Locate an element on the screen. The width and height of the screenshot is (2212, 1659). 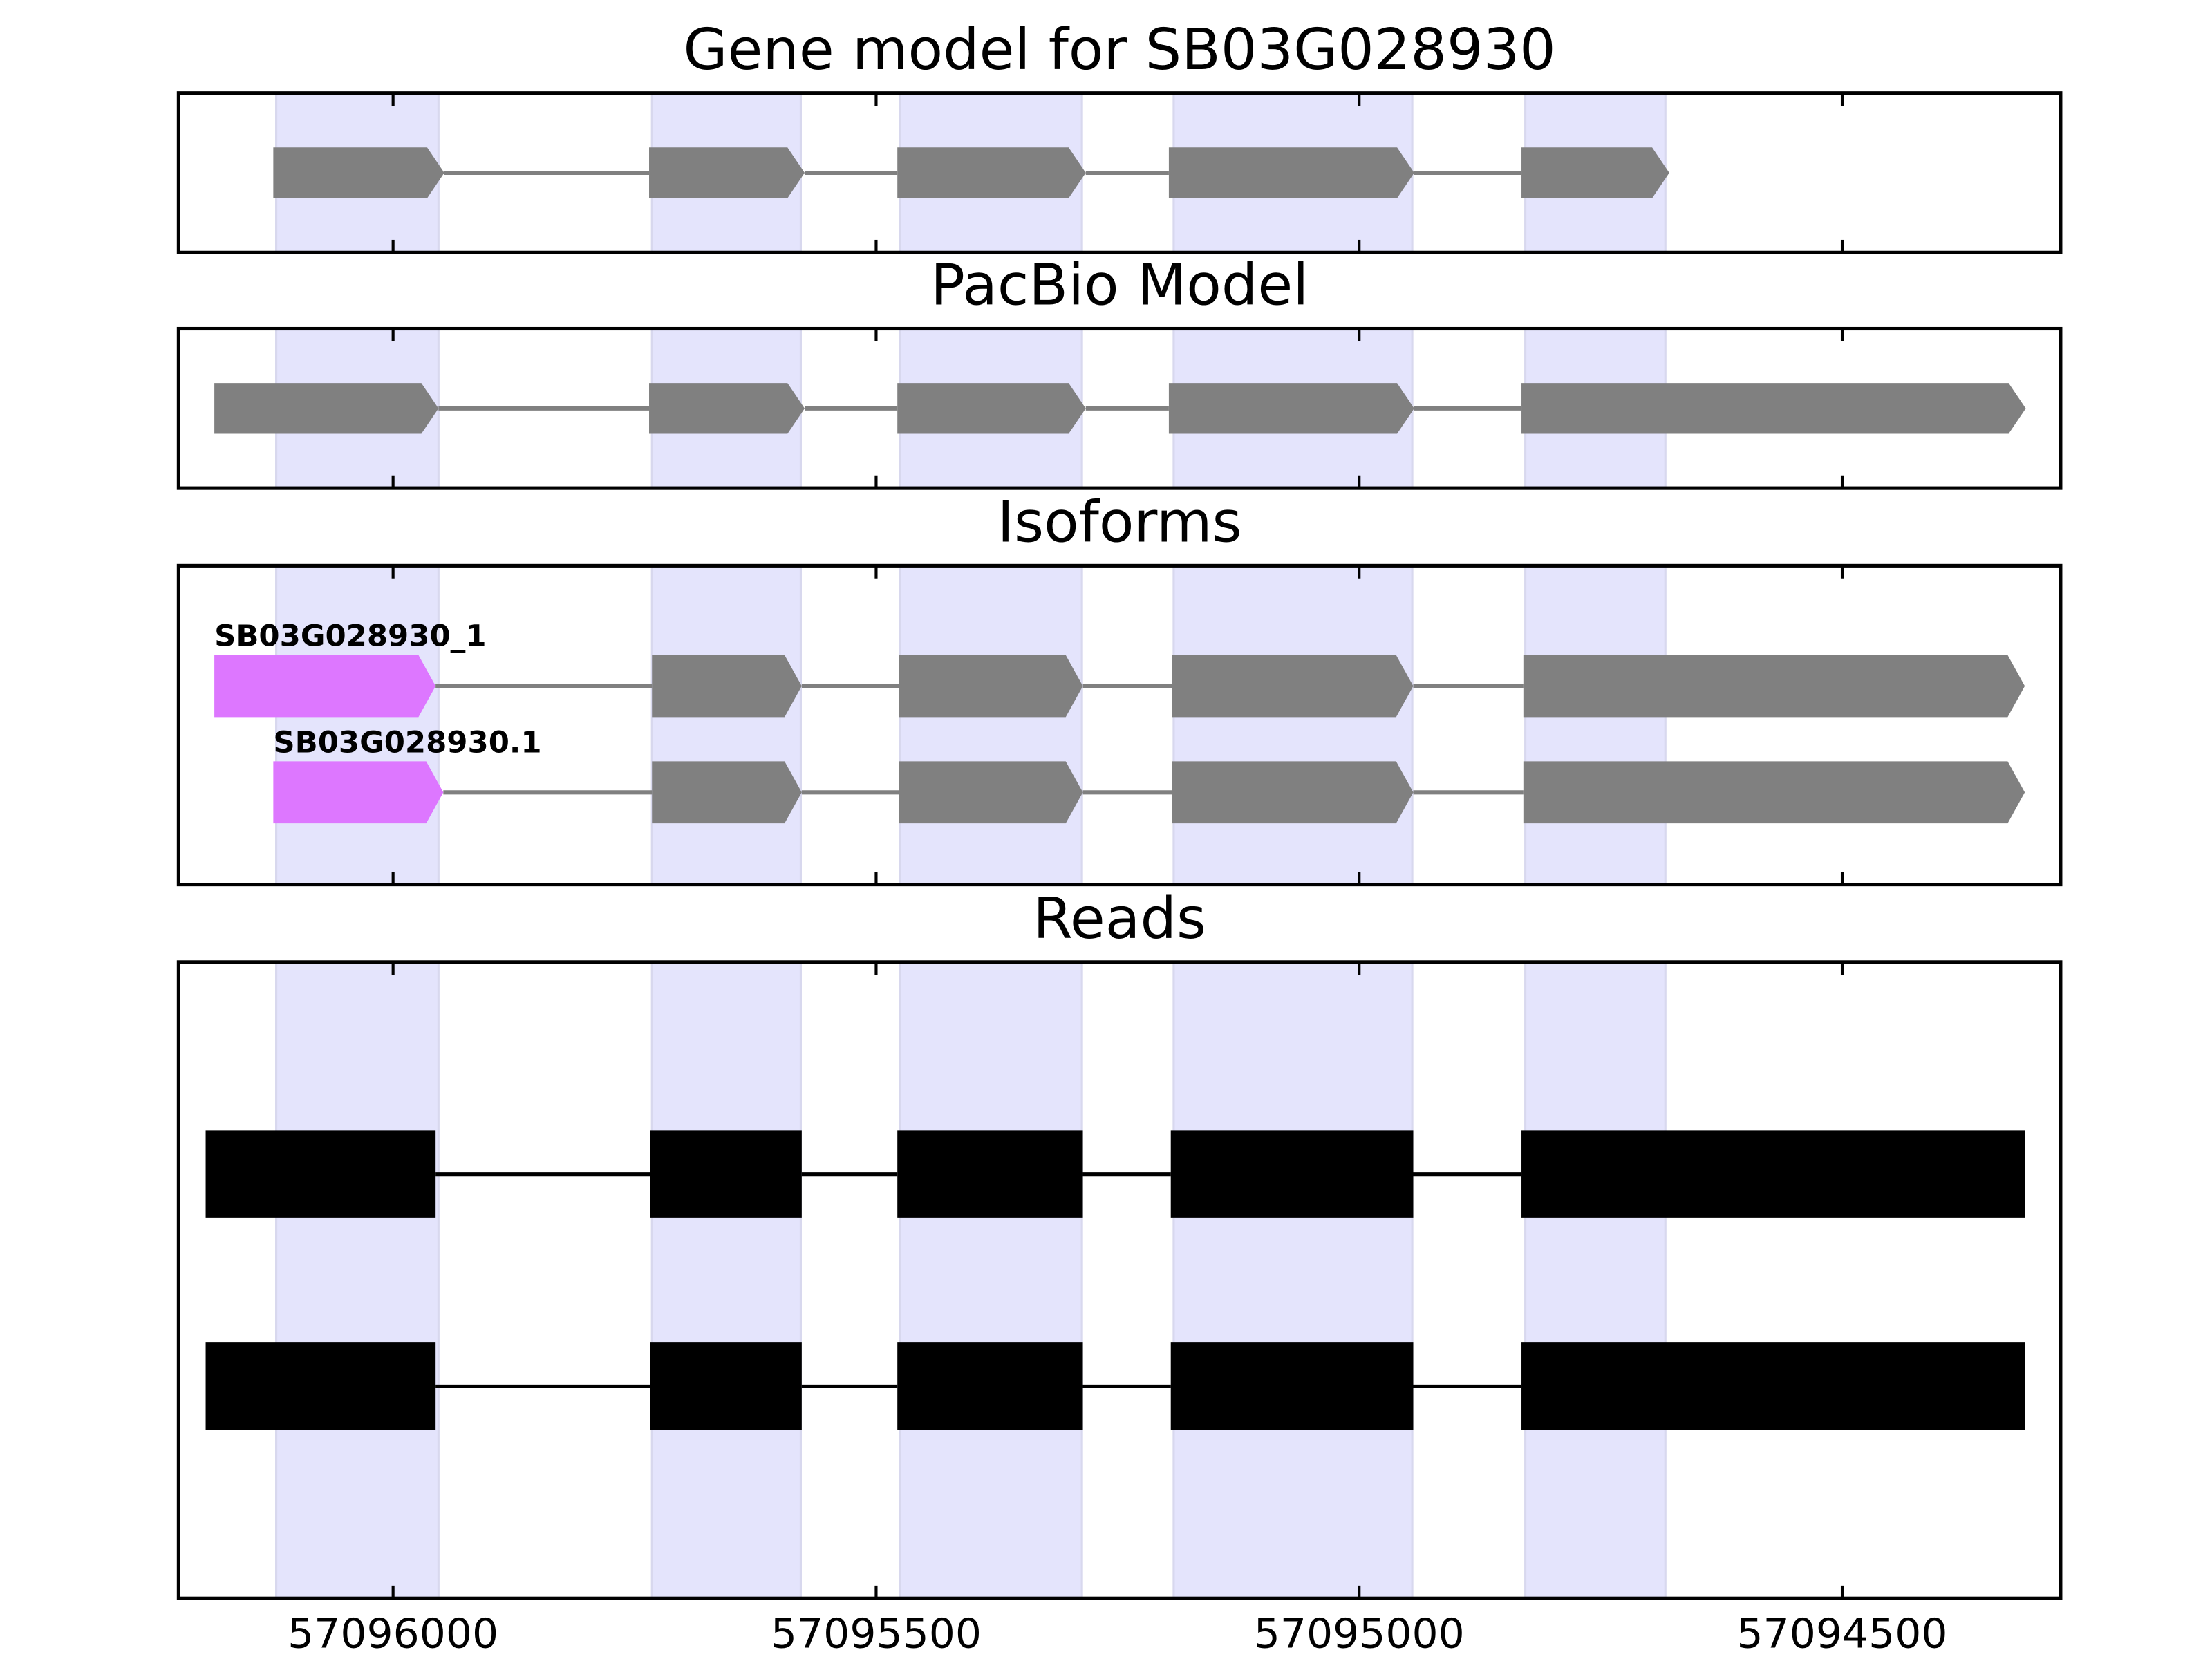
x-tick-label: 57095000 is located at coordinates (1359, 1634).